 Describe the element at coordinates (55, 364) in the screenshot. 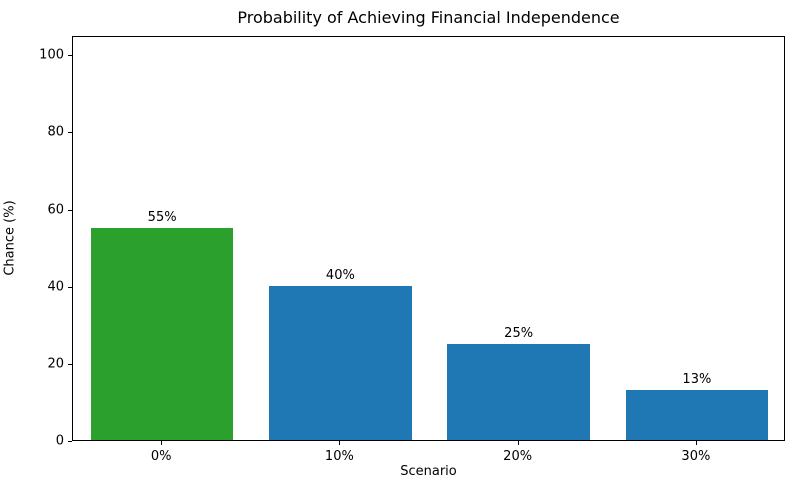

I see `y-tick-label: 20` at that location.